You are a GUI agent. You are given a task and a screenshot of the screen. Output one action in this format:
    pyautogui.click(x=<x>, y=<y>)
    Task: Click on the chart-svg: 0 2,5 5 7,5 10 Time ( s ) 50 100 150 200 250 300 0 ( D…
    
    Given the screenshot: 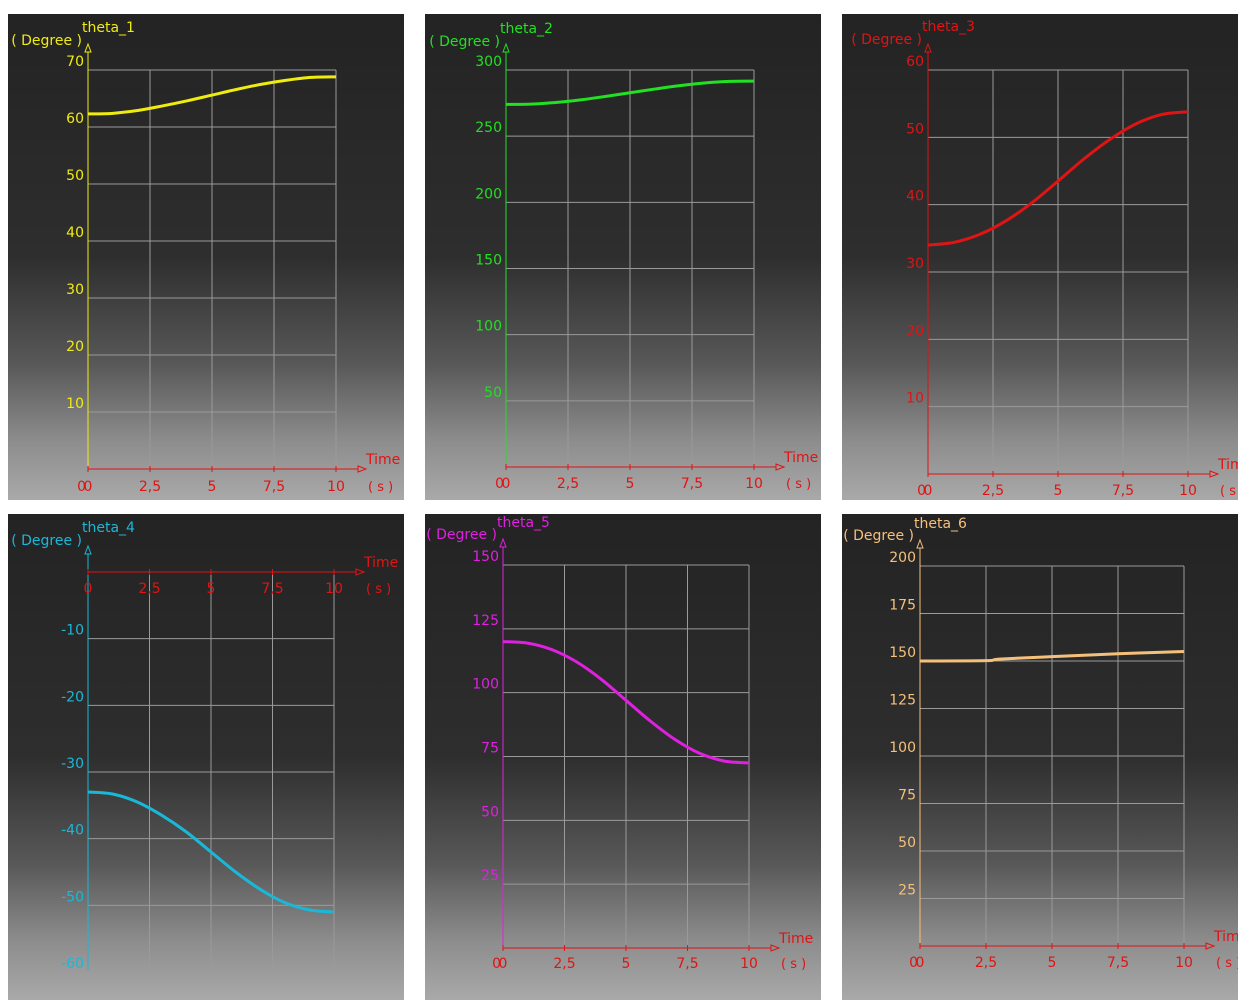 What is the action you would take?
    pyautogui.click(x=623, y=256)
    